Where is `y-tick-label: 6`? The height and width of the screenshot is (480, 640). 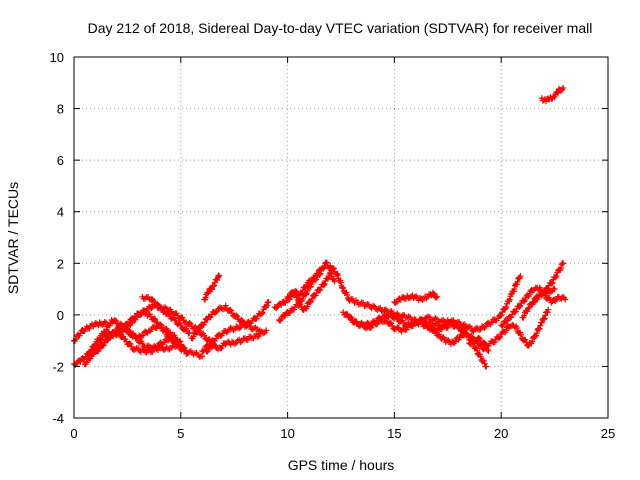 y-tick-label: 6 is located at coordinates (60, 160).